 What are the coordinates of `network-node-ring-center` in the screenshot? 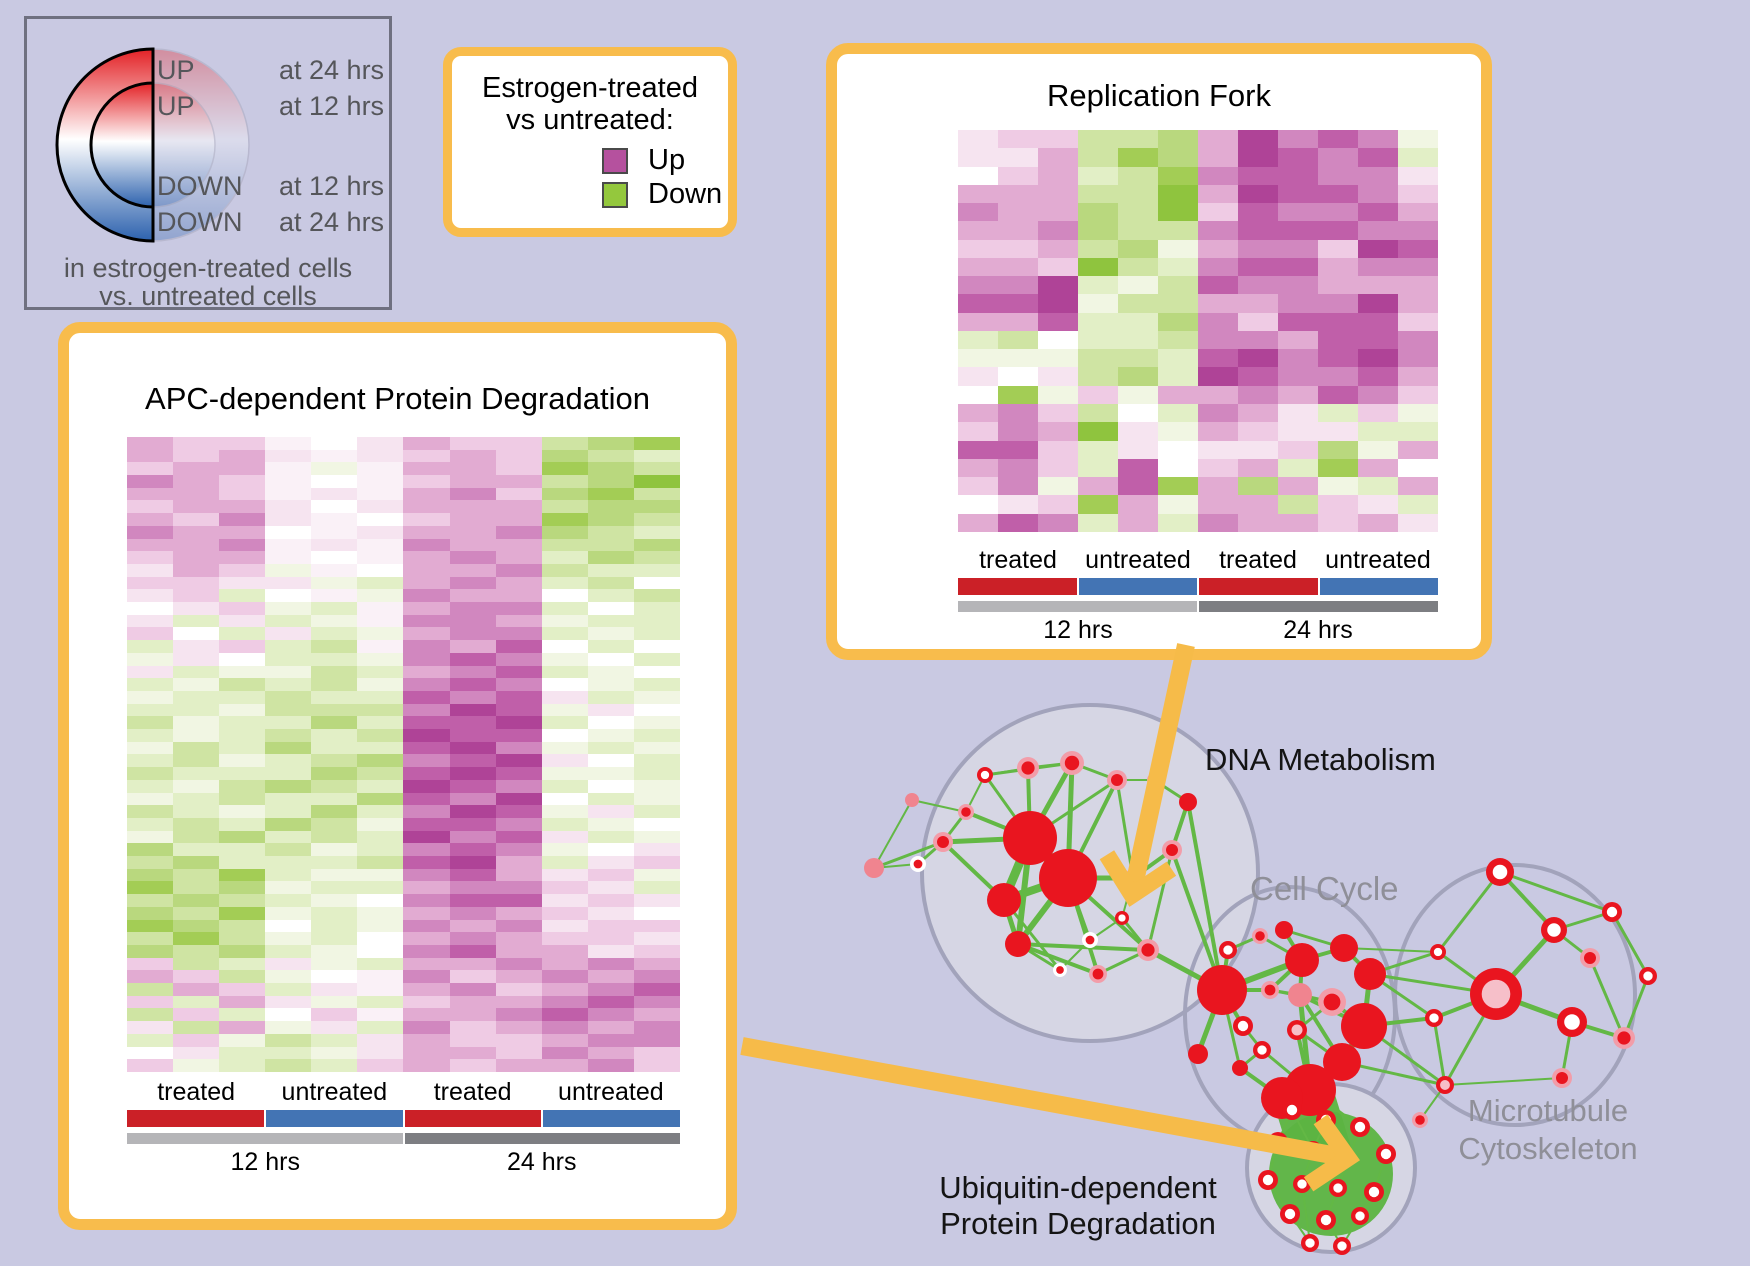 It's located at (1262, 1050).